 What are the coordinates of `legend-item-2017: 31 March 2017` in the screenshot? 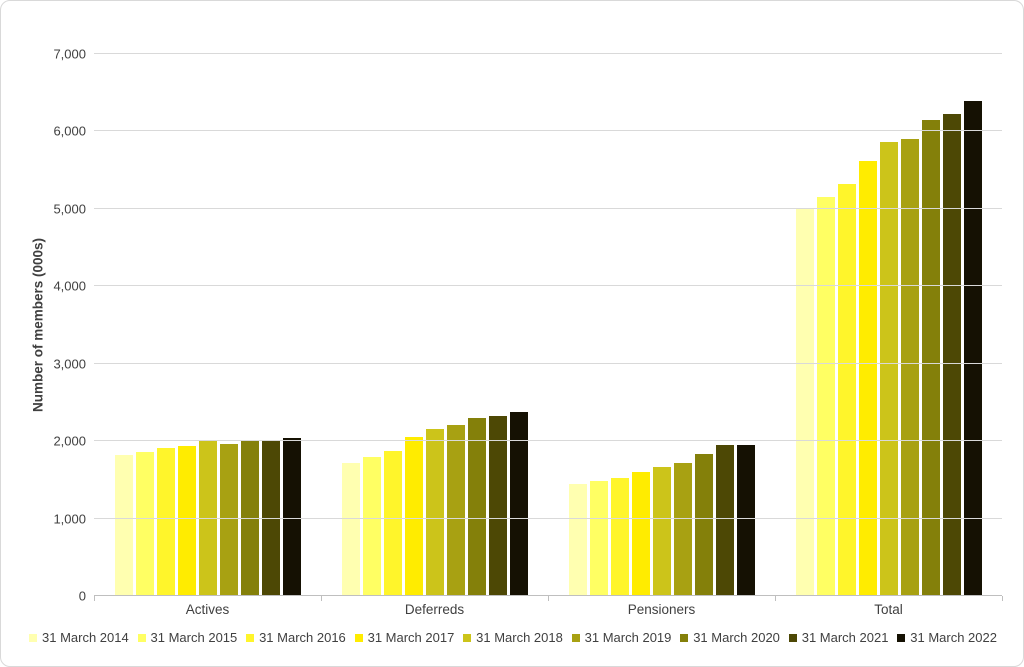 It's located at (404, 637).